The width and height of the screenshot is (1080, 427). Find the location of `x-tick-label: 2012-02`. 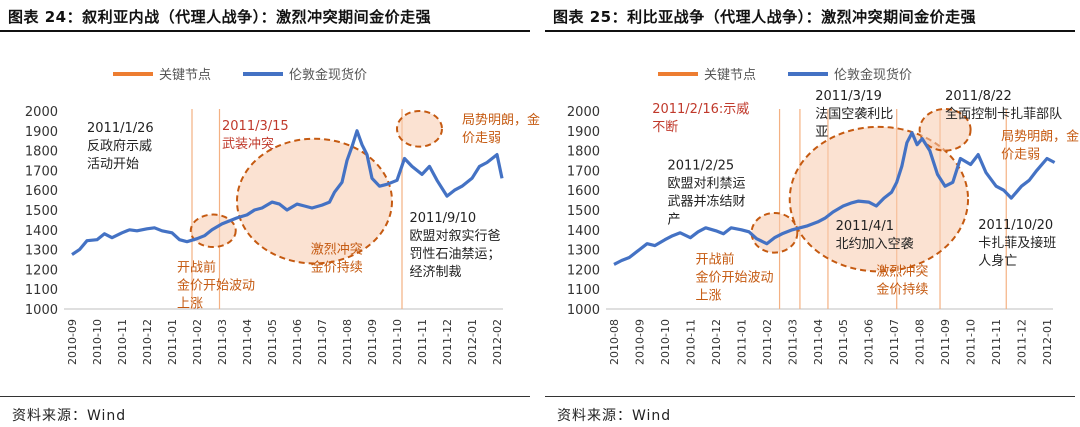

x-tick-label: 2012-02 is located at coordinates (497, 342).